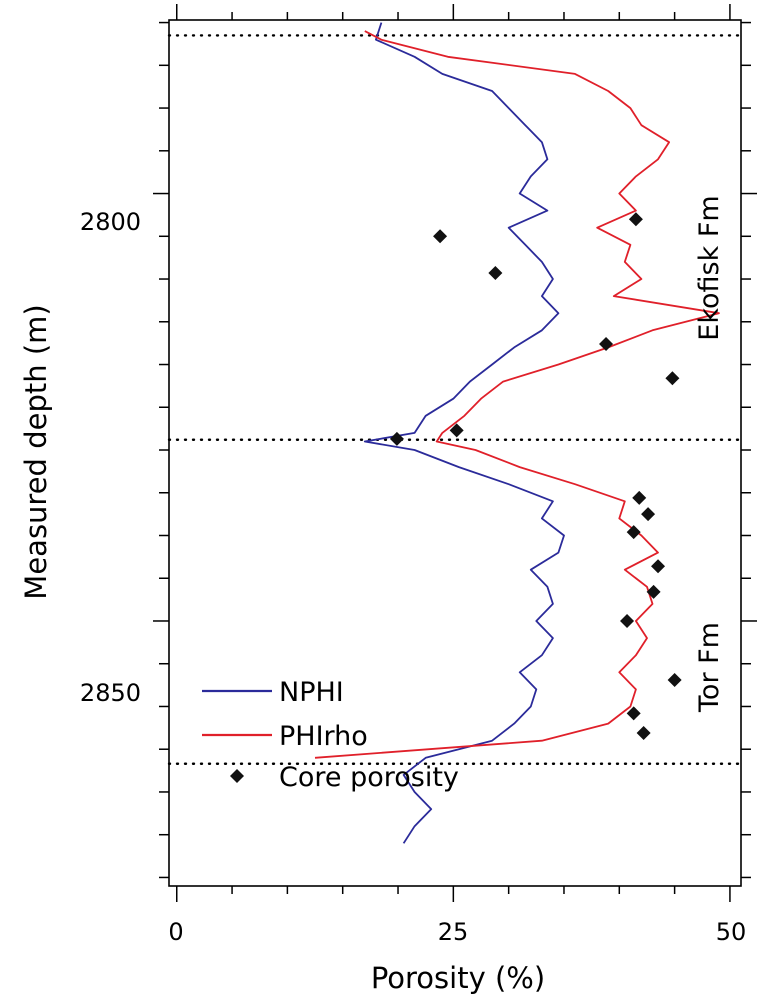 The image size is (776, 999). Describe the element at coordinates (110, 693) in the screenshot. I see `y-tick-label-2850: 2850` at that location.